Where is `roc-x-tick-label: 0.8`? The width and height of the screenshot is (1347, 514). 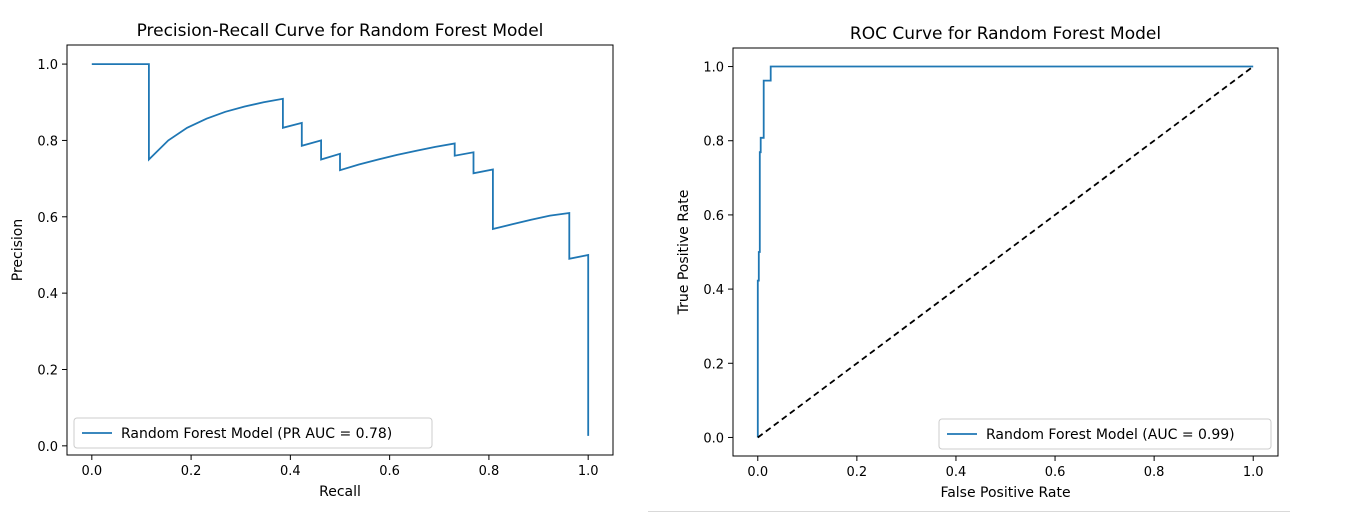 roc-x-tick-label: 0.8 is located at coordinates (1154, 472).